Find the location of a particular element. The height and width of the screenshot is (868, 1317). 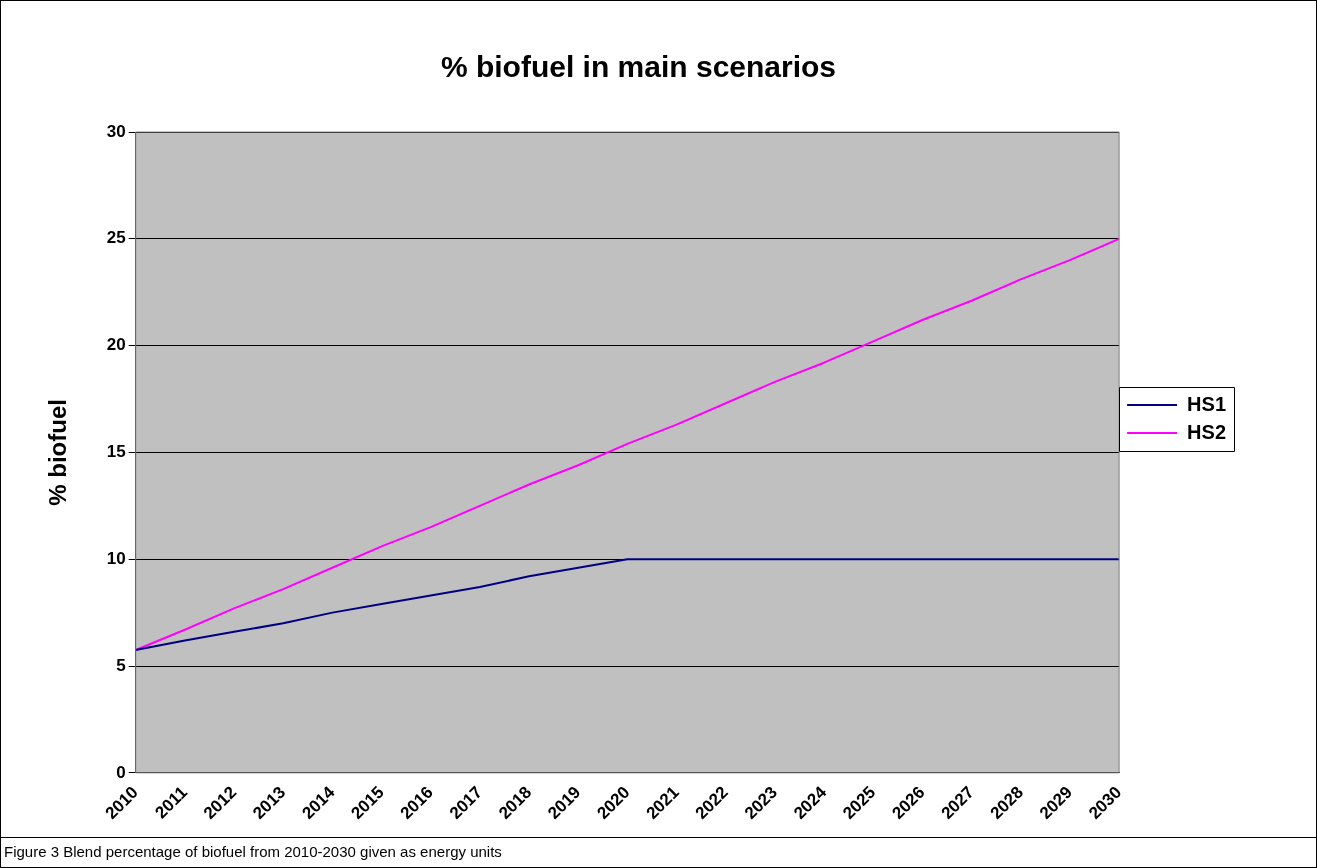

y-tick-label: 10 is located at coordinates (116, 558).